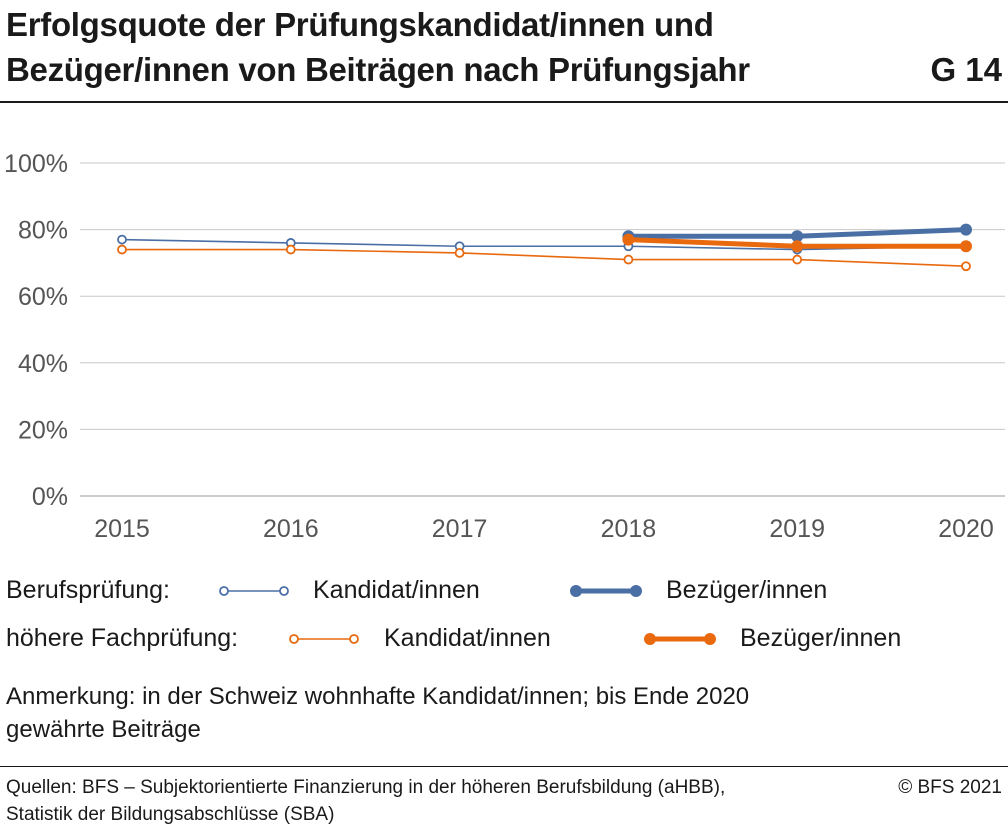 The image size is (1008, 832). I want to click on y-tick-label: 80%, so click(43, 231).